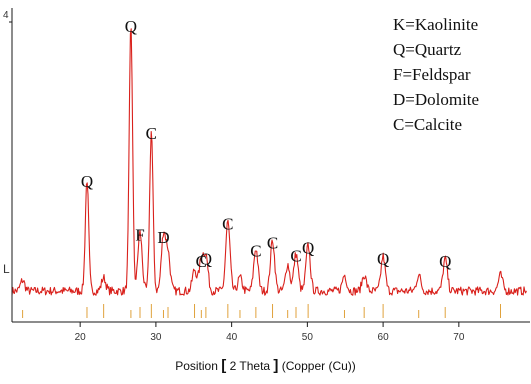  Describe the element at coordinates (81, 337) in the screenshot. I see `x-tick-label: 20` at that location.